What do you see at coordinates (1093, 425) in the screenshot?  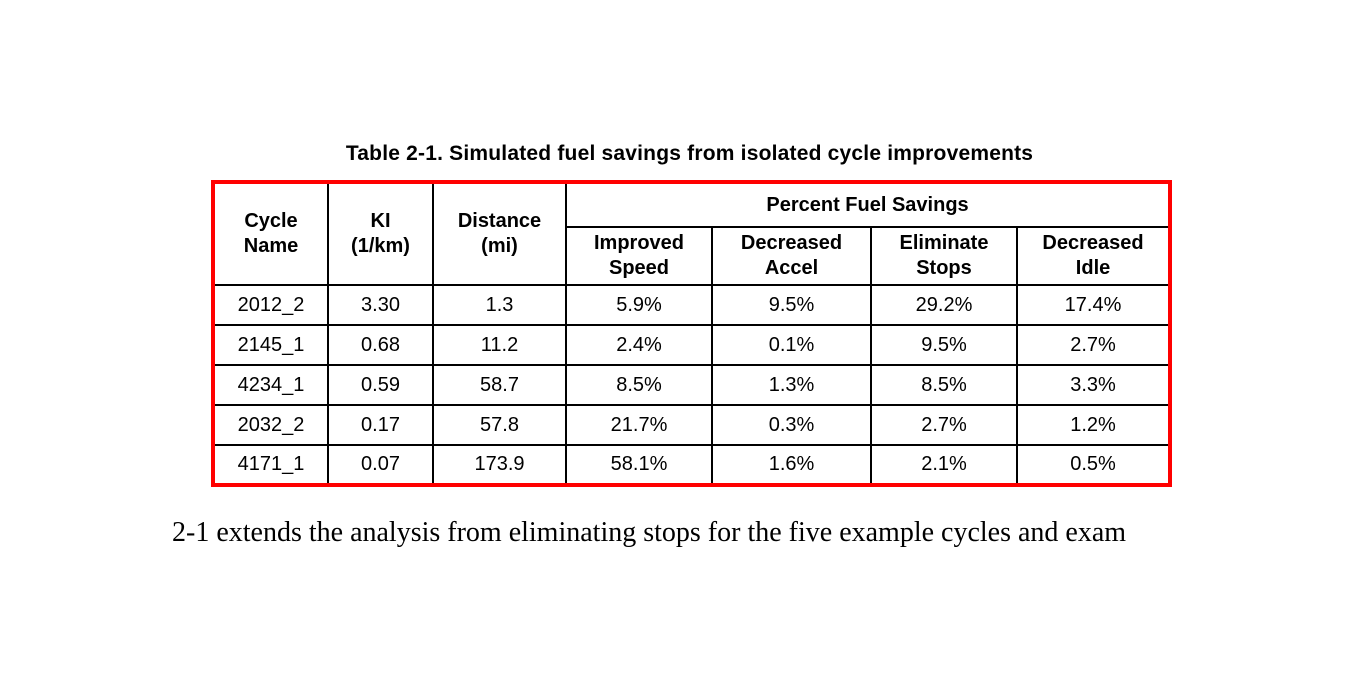 I see `table-cell: 1.2%` at bounding box center [1093, 425].